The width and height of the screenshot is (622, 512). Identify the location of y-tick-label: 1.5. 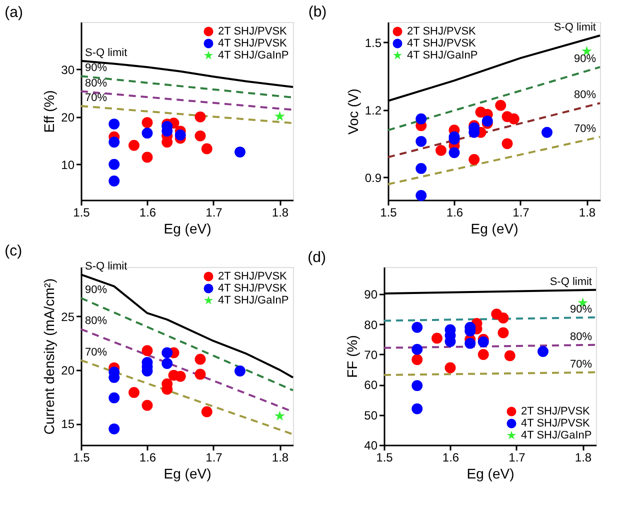
(373, 43).